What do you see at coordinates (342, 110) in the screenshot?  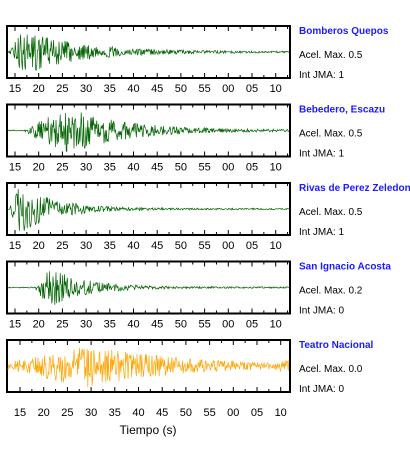 I see `station-name: Bebedero, Escazu` at bounding box center [342, 110].